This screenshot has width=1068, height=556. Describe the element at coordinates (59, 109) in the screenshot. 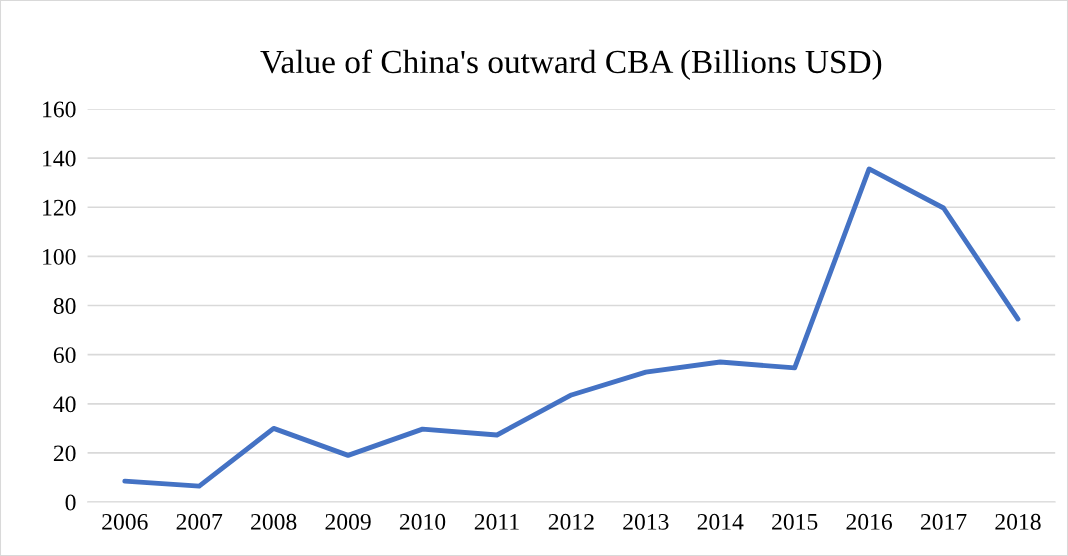

I see `y-tick-label: 160` at that location.